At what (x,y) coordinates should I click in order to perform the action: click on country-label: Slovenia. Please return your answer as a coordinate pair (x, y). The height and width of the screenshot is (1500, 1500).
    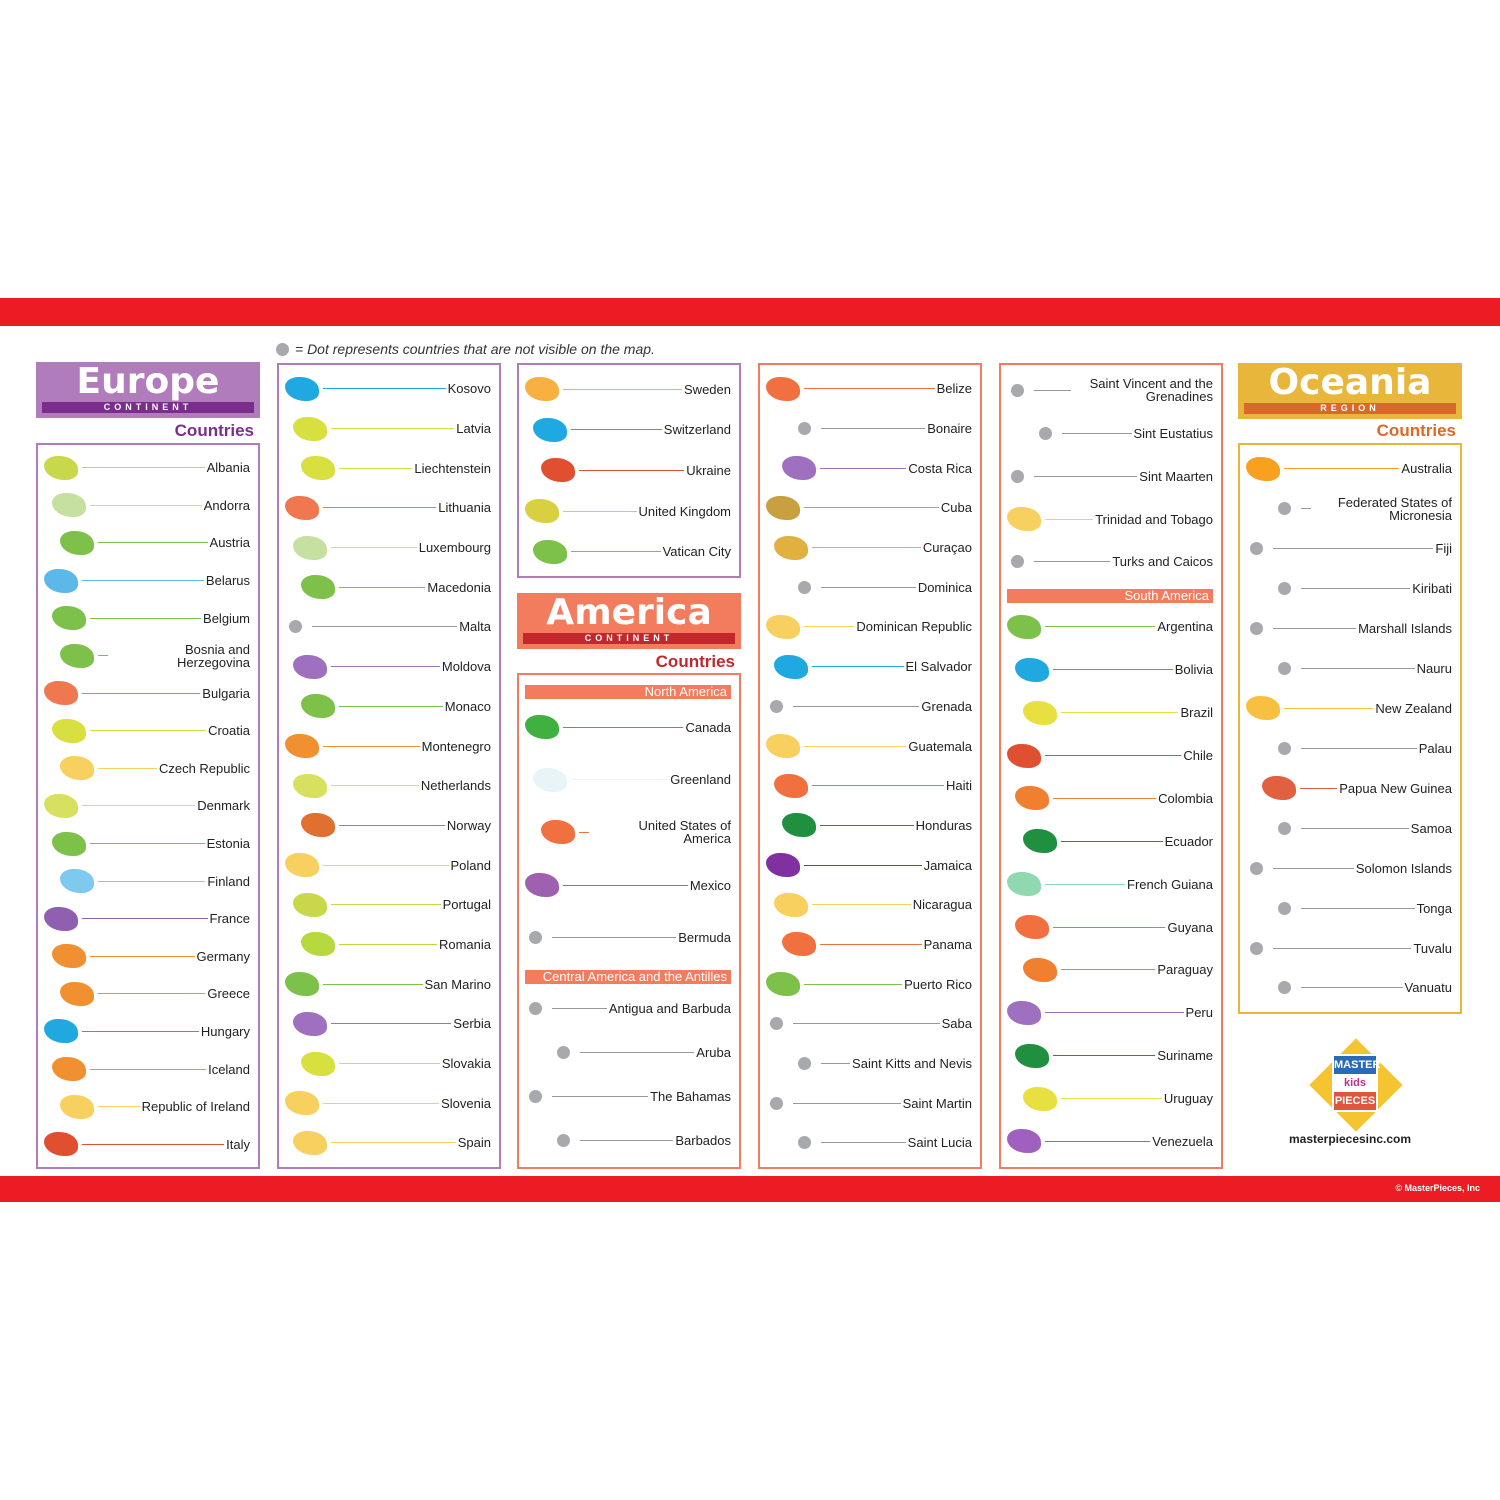
    Looking at the image, I should click on (466, 1103).